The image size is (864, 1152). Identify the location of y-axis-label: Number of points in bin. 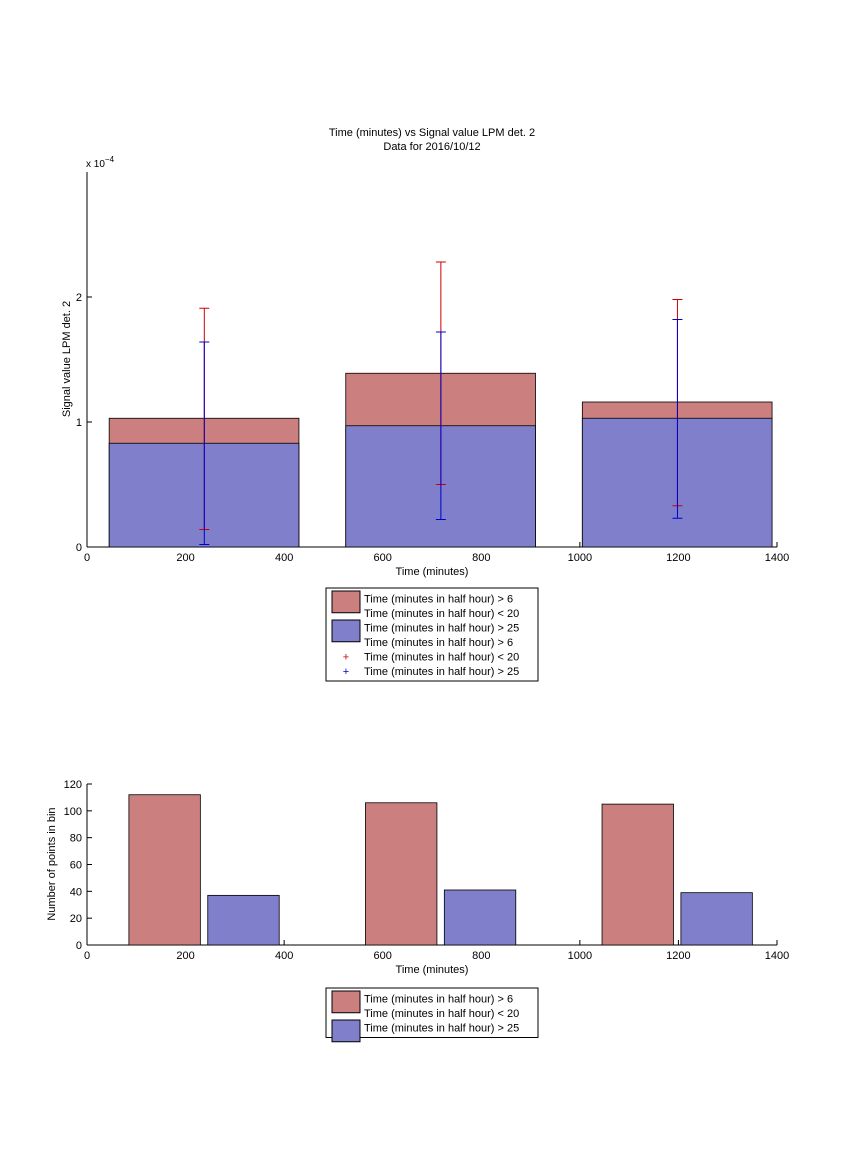
(52, 863).